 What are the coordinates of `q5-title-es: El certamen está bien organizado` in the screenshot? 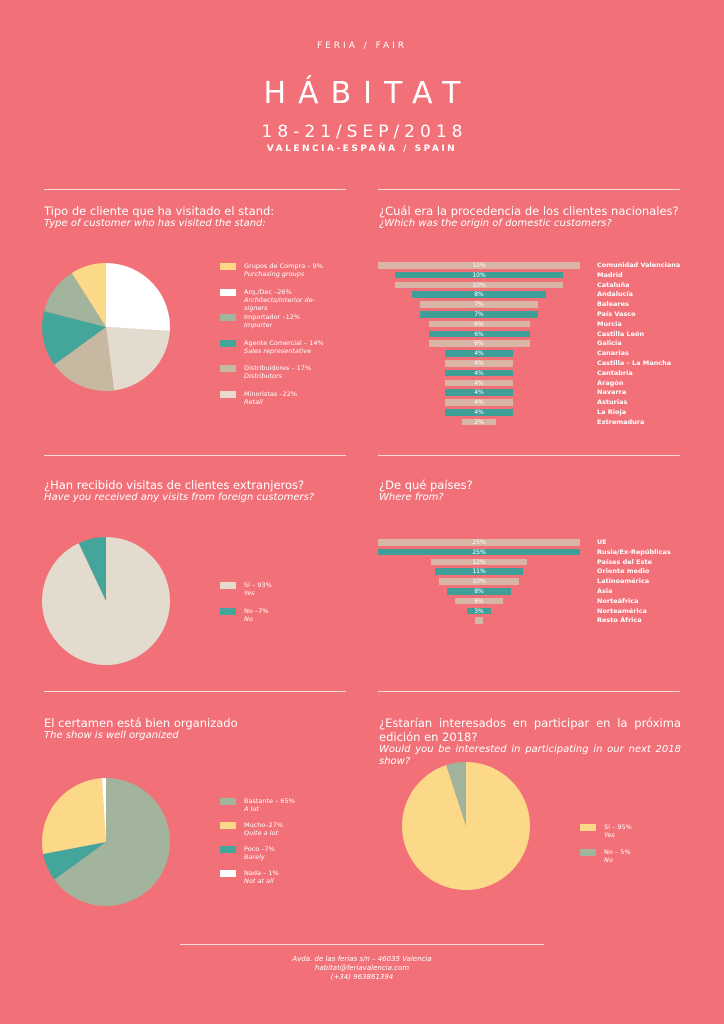 It's located at (141, 723).